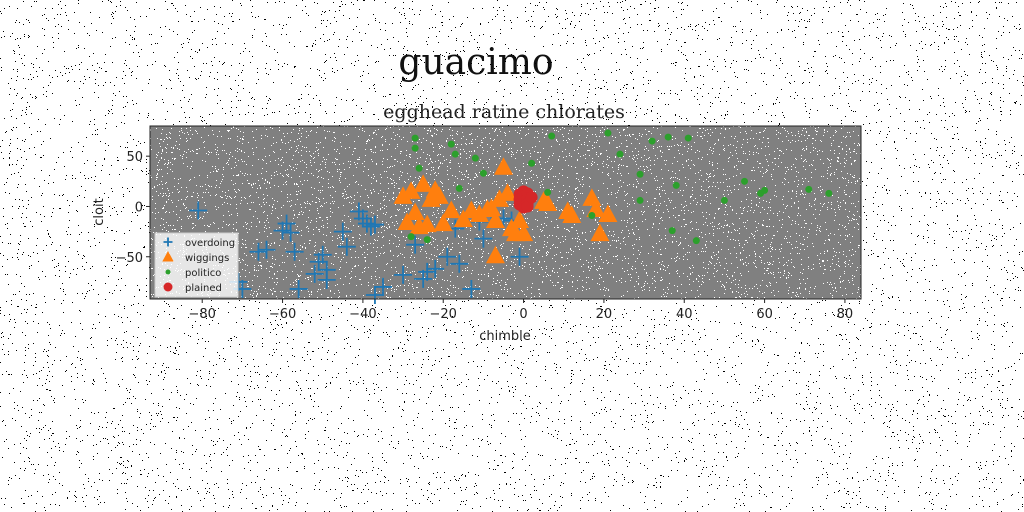  I want to click on legend-label-politico: politico, so click(203, 273).